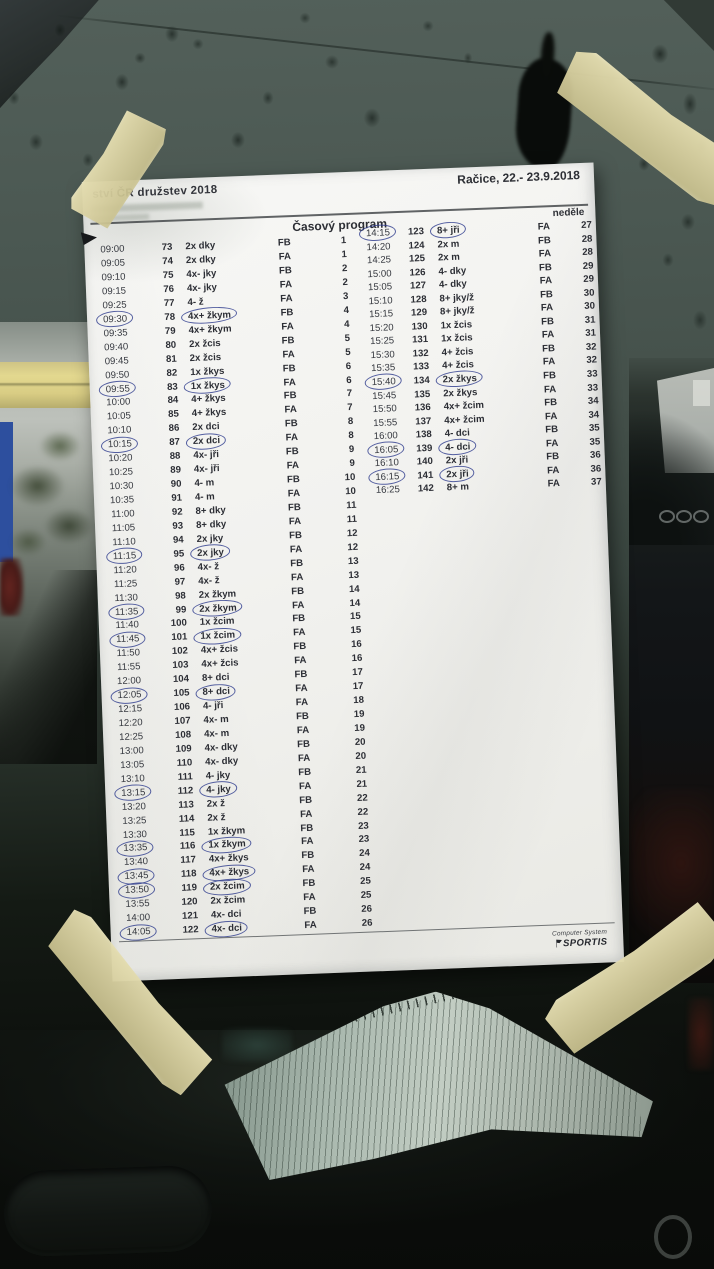  I want to click on heat-number: 13, so click(354, 575).